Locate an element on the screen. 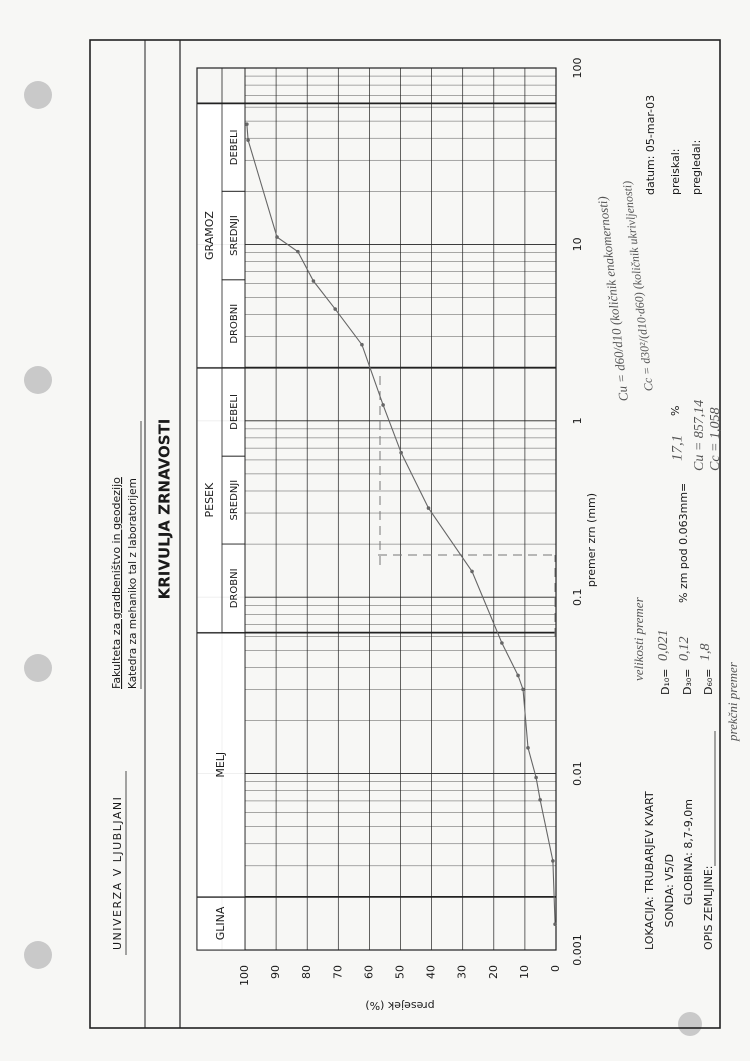 Image resolution: width=750 pixels, height=1061 pixels. subclass-cell is located at coordinates (233, 147).